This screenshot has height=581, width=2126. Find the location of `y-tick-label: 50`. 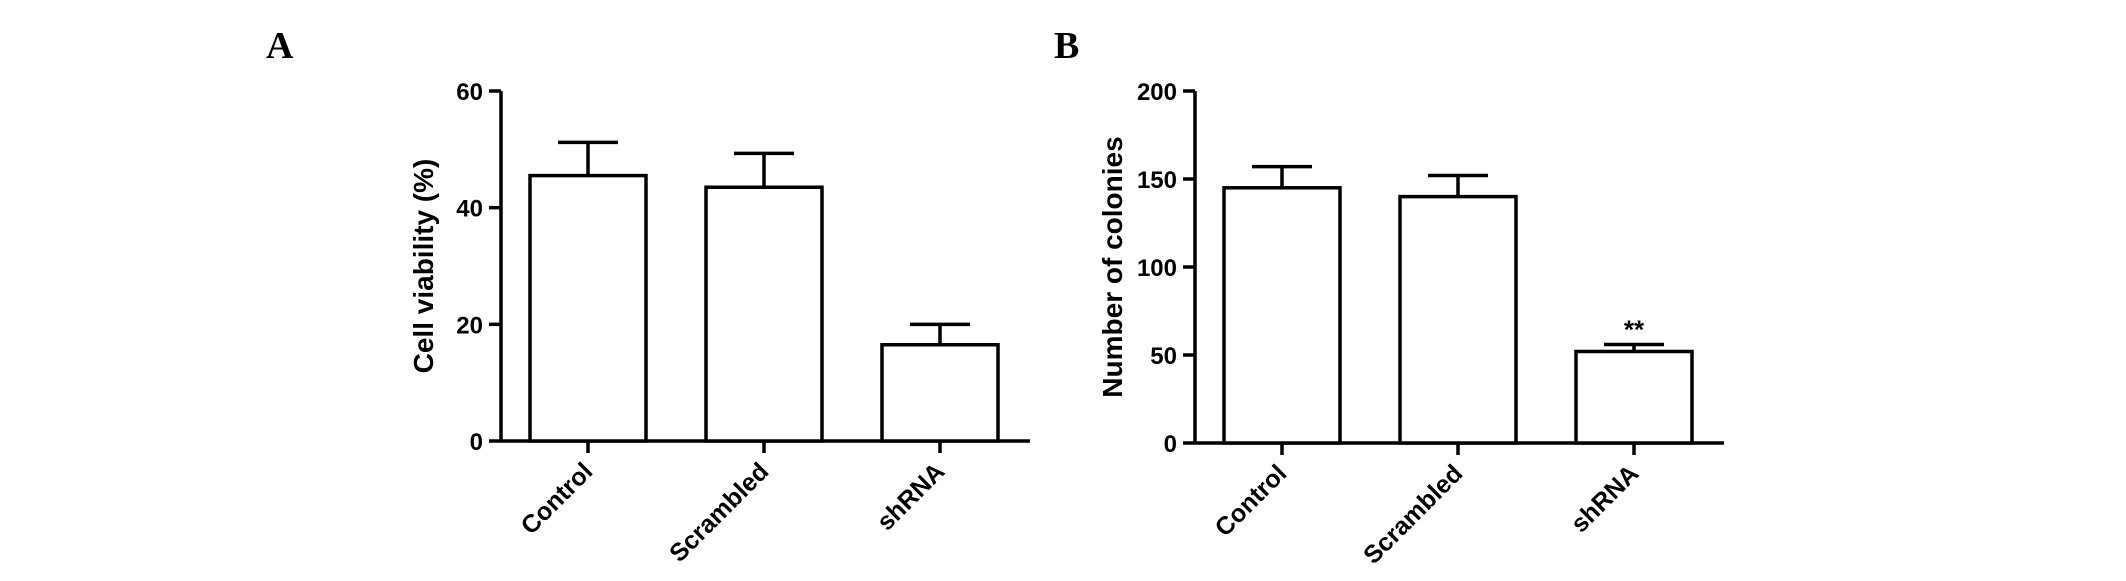

y-tick-label: 50 is located at coordinates (1163, 356).